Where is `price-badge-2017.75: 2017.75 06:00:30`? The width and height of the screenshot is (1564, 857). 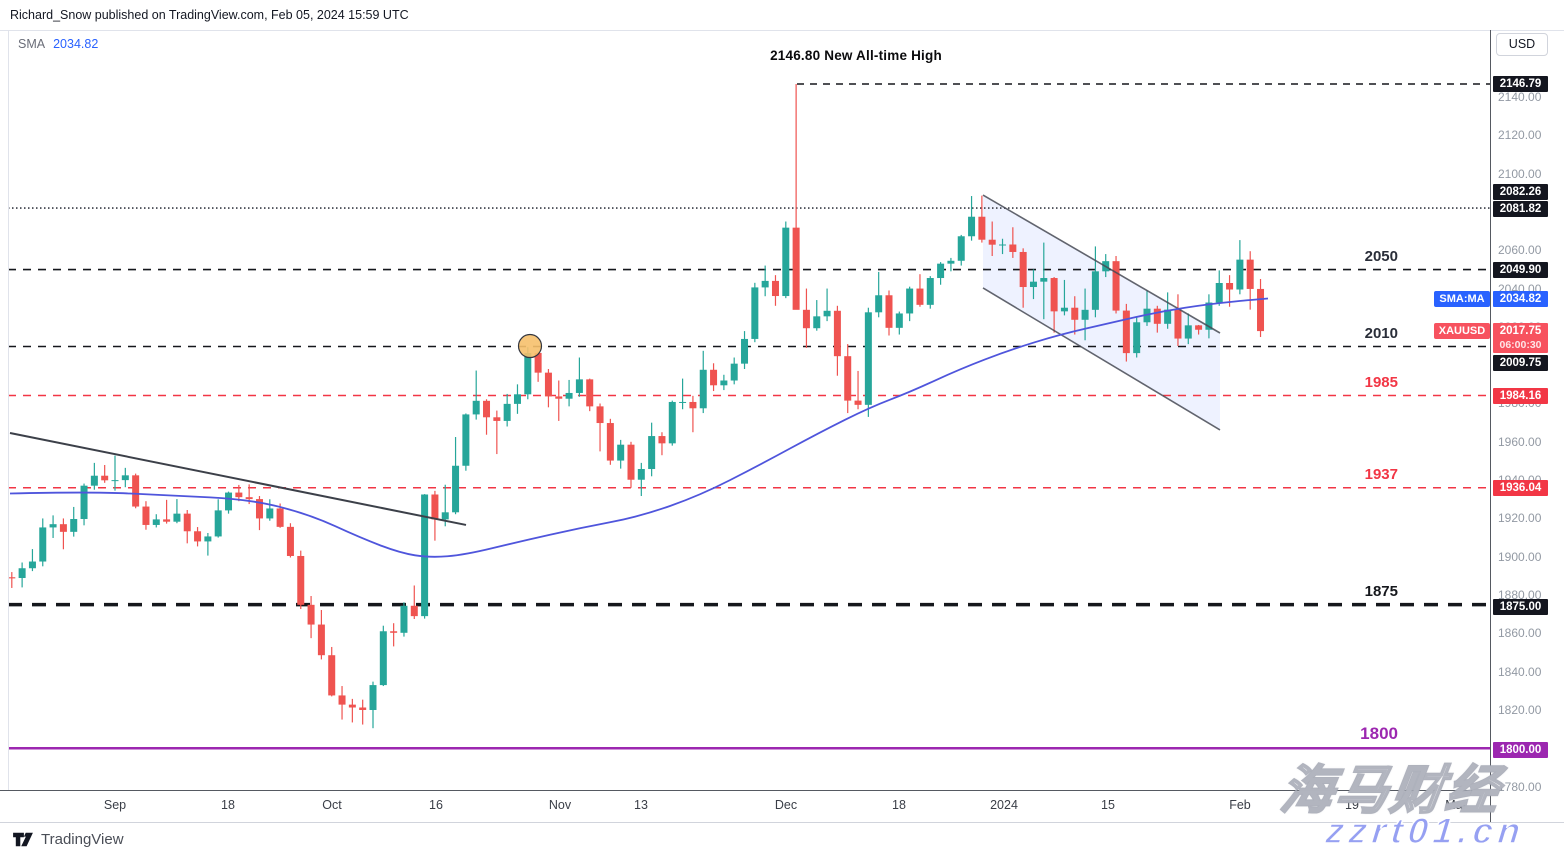
price-badge-2017.75: 2017.75 06:00:30 is located at coordinates (1520, 338).